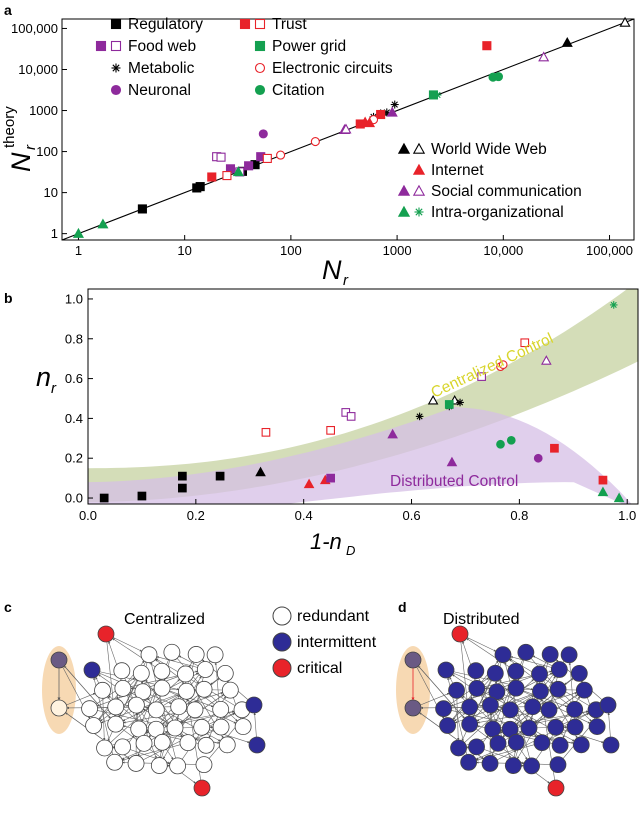  Describe the element at coordinates (291, 250) in the screenshot. I see `x-tick-label: 100` at that location.